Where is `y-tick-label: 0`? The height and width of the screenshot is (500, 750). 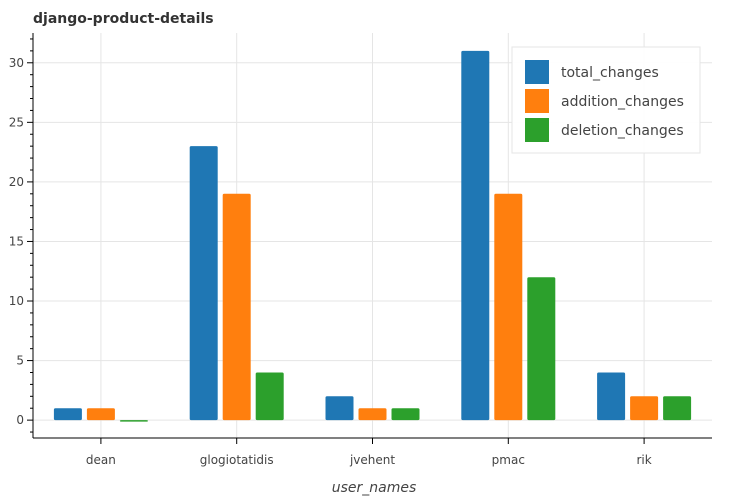
y-tick-label: 0 is located at coordinates (20, 420).